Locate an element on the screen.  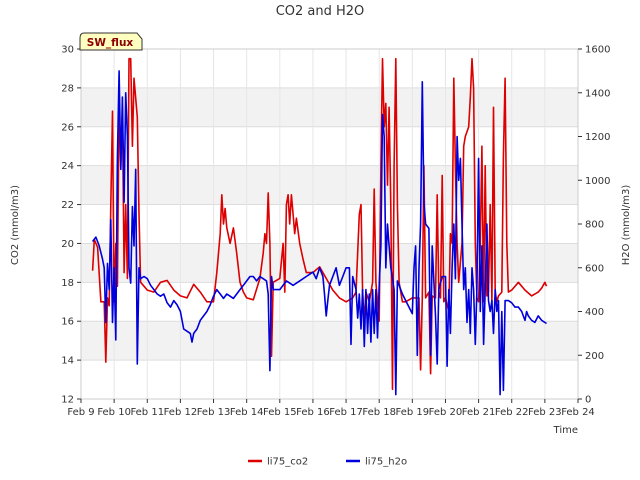
x-tick-label: Feb 16 is located at coordinates (313, 412).